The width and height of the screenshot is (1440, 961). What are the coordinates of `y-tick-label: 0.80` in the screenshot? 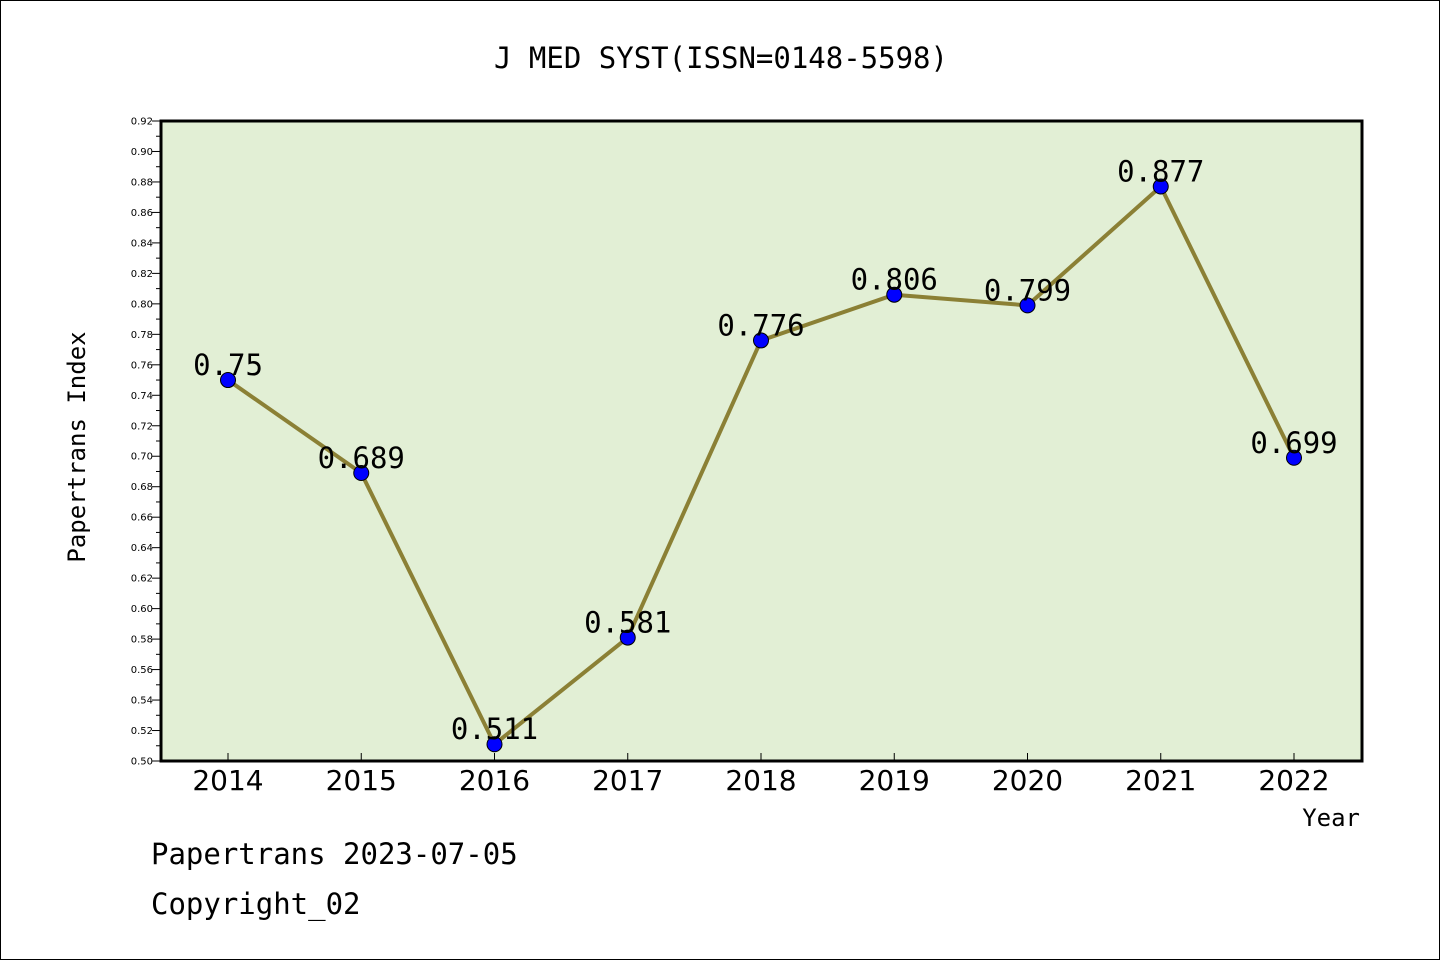 It's located at (142, 304).